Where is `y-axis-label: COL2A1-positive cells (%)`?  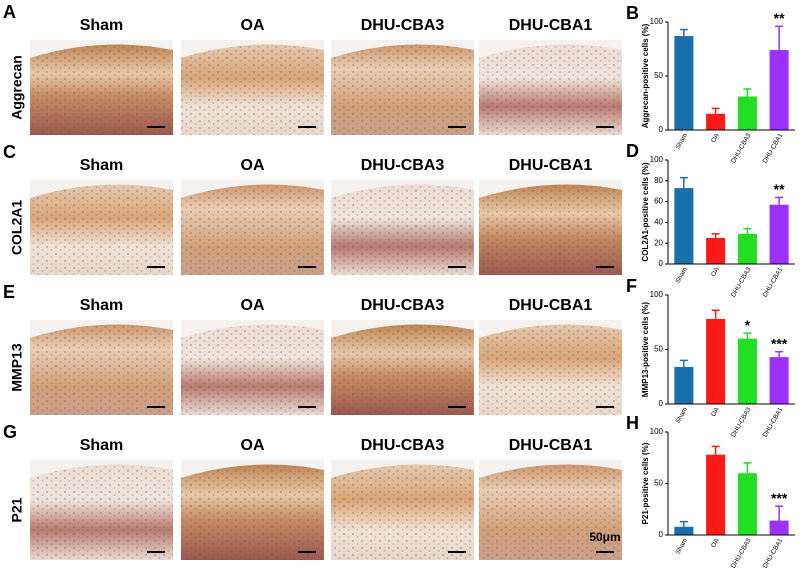 y-axis-label: COL2A1-positive cells (%) is located at coordinates (645, 211).